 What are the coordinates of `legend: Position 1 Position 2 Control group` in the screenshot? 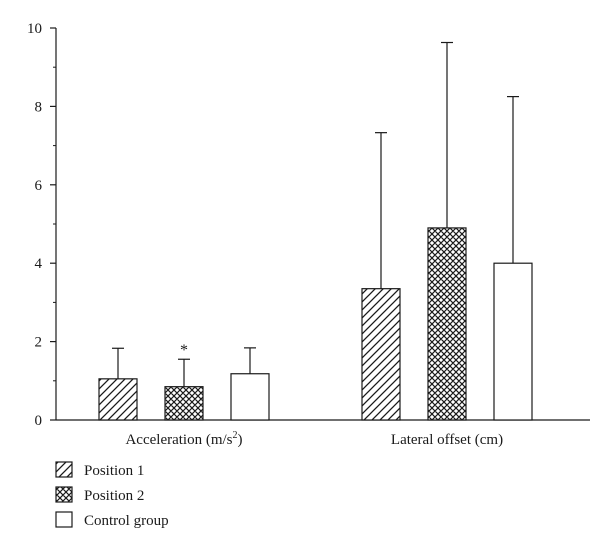 It's located at (112, 495).